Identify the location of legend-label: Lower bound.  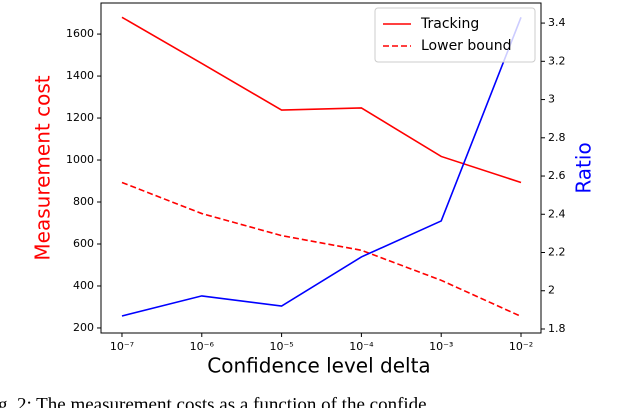
(466, 46).